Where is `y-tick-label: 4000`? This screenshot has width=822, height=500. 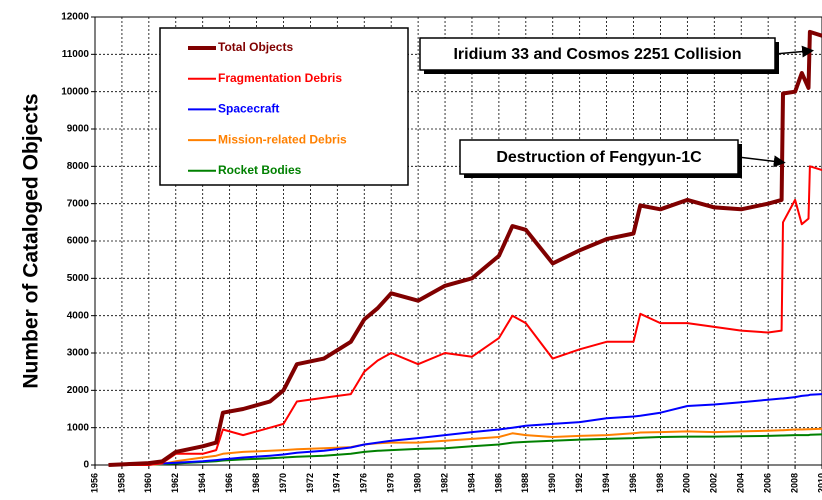
y-tick-label: 4000 is located at coordinates (78, 315).